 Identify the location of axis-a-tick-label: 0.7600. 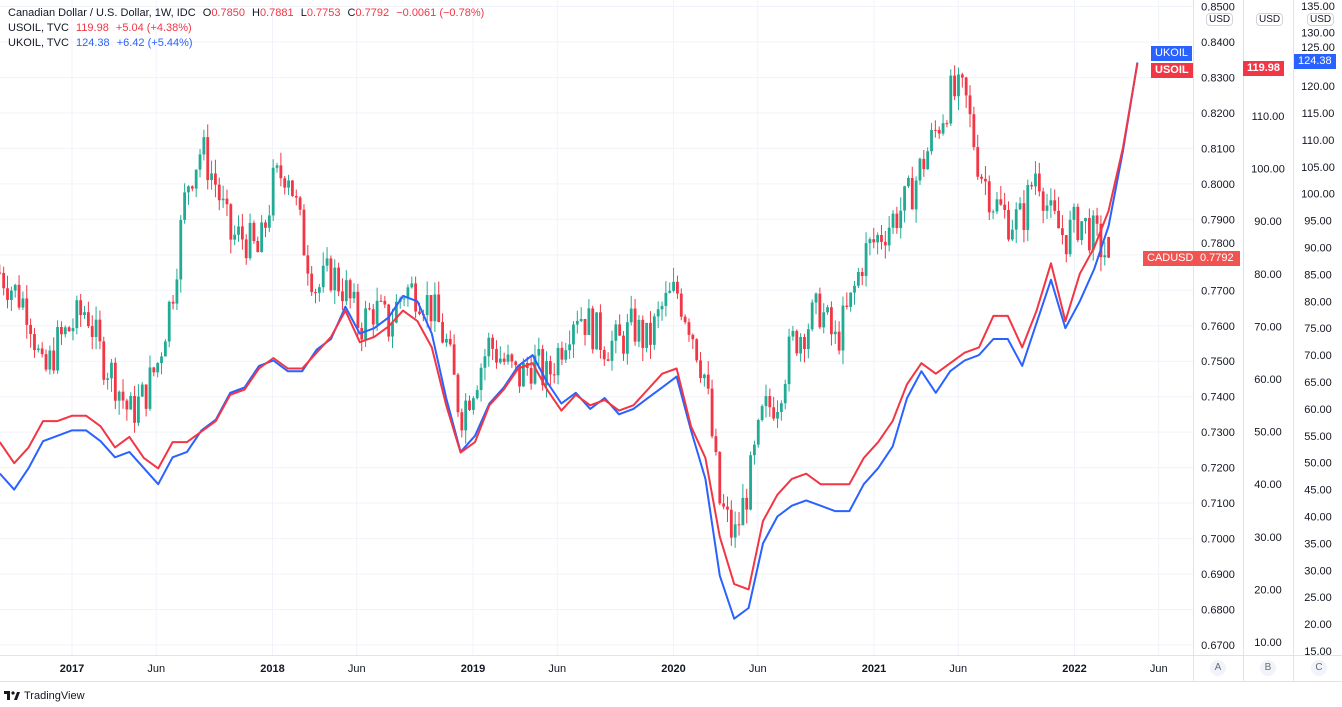
(1218, 327).